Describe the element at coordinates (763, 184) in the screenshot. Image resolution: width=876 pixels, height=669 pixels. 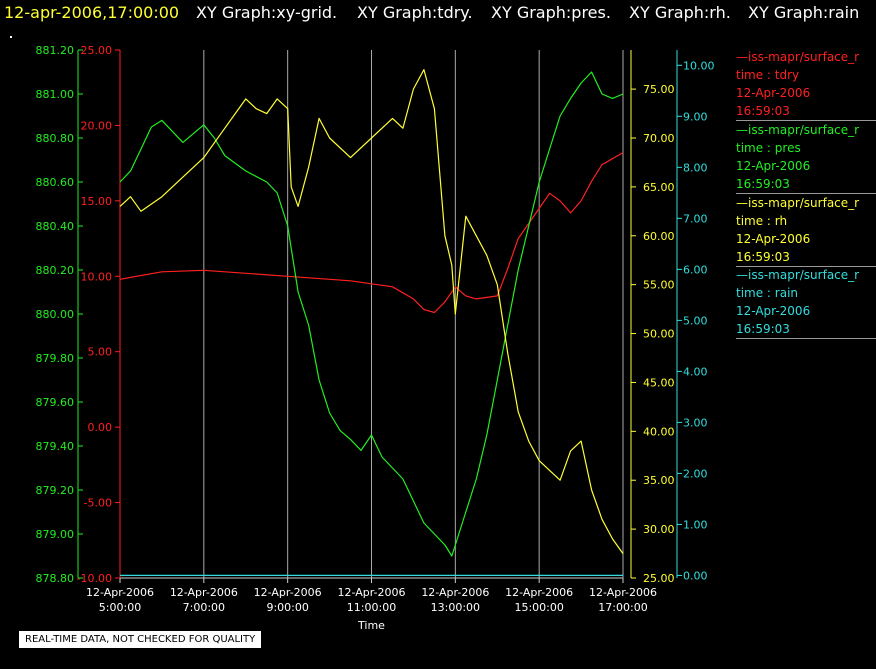
I see `legend-time-pres: 16:59:03` at that location.